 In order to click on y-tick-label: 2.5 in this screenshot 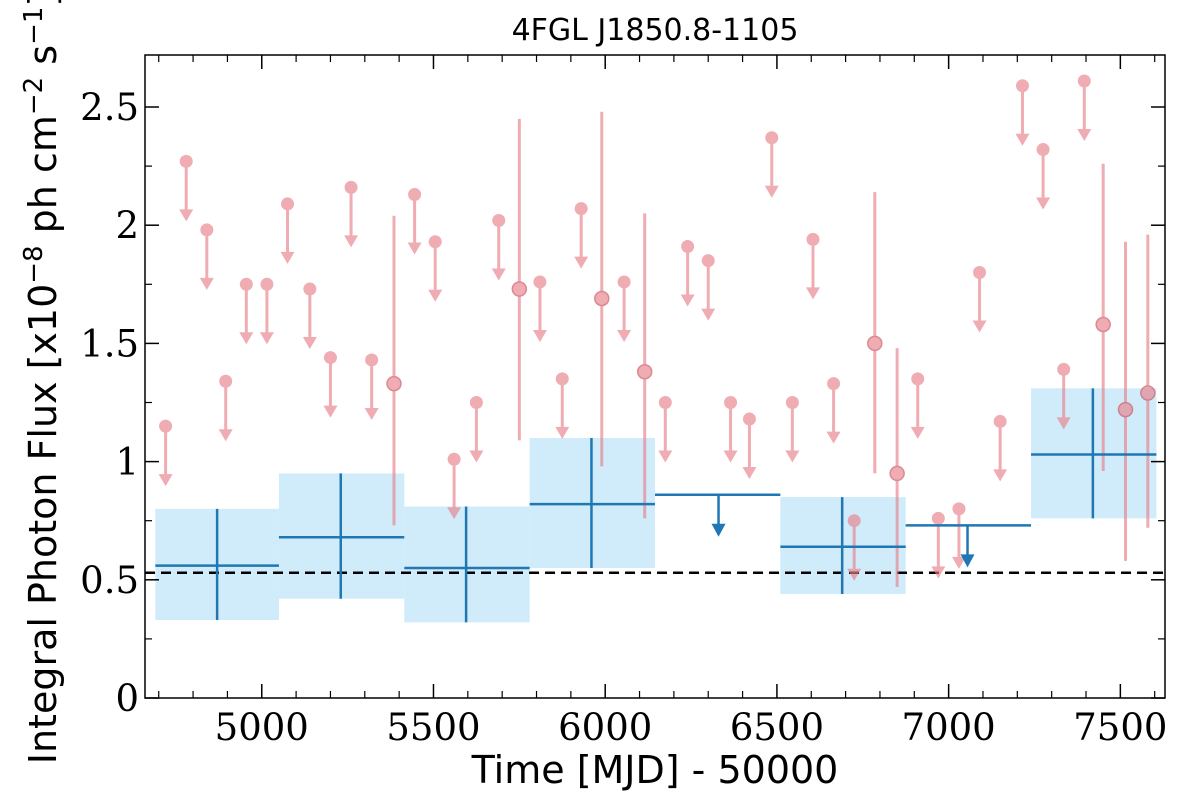, I will do `click(109, 107)`.